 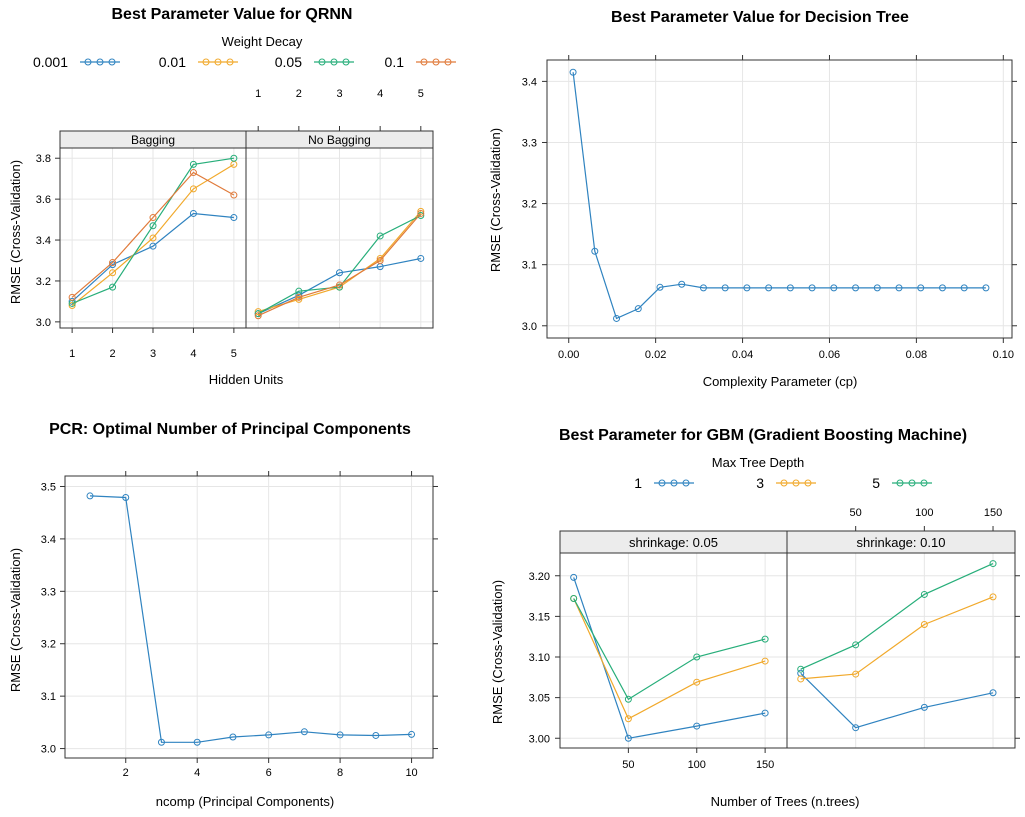 I want to click on pcr-xtick-0: 2, so click(x=126, y=773).